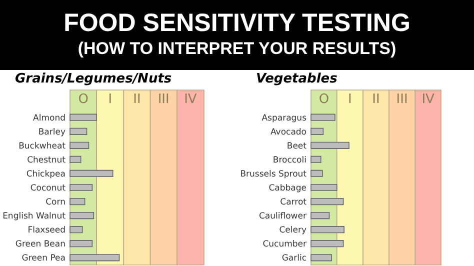  Describe the element at coordinates (52, 132) in the screenshot. I see `y-tick-label: Barley` at that location.